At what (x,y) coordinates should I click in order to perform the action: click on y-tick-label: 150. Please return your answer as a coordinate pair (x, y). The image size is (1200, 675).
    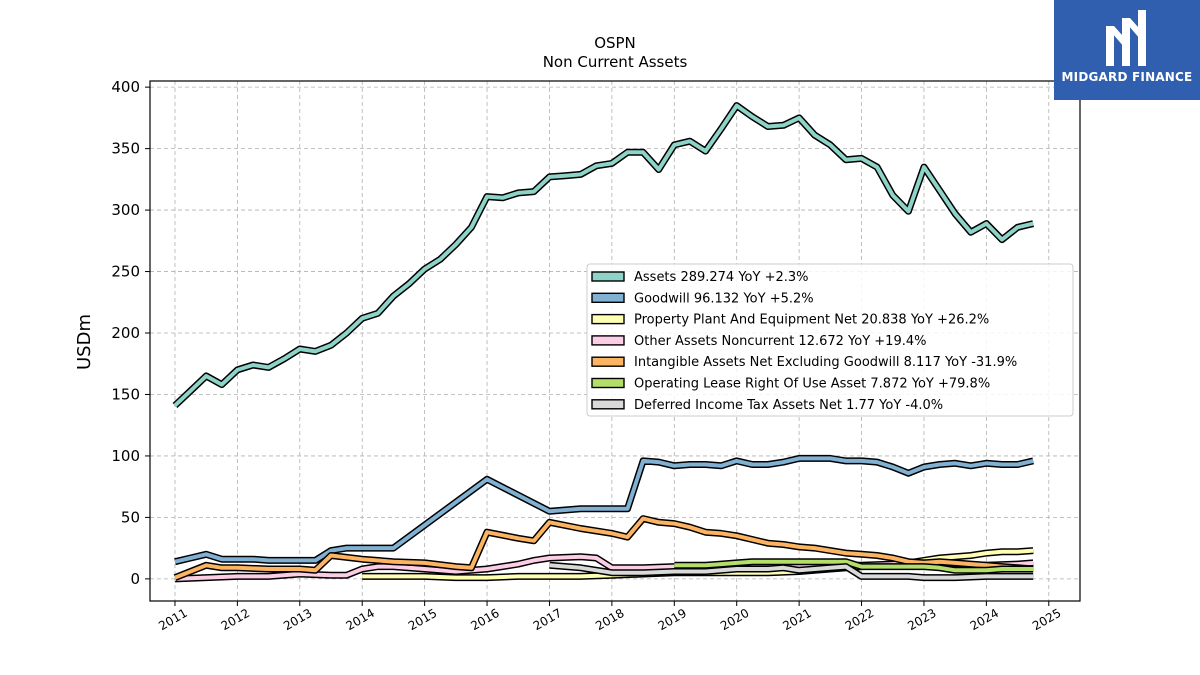
    Looking at the image, I should click on (125, 394).